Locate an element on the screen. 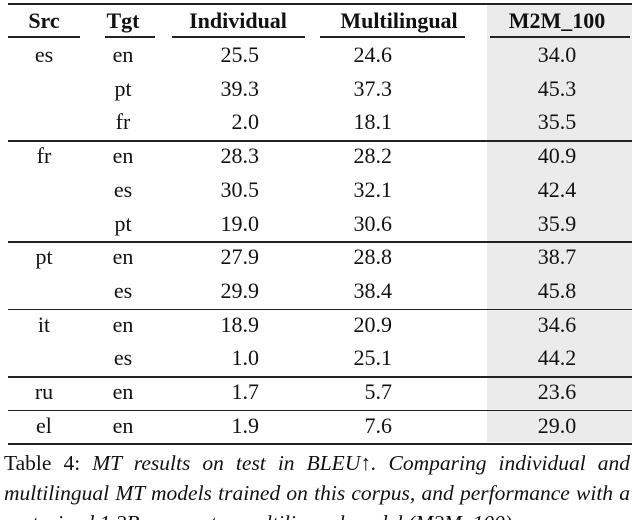  individual-cell: 39.3 is located at coordinates (240, 88).